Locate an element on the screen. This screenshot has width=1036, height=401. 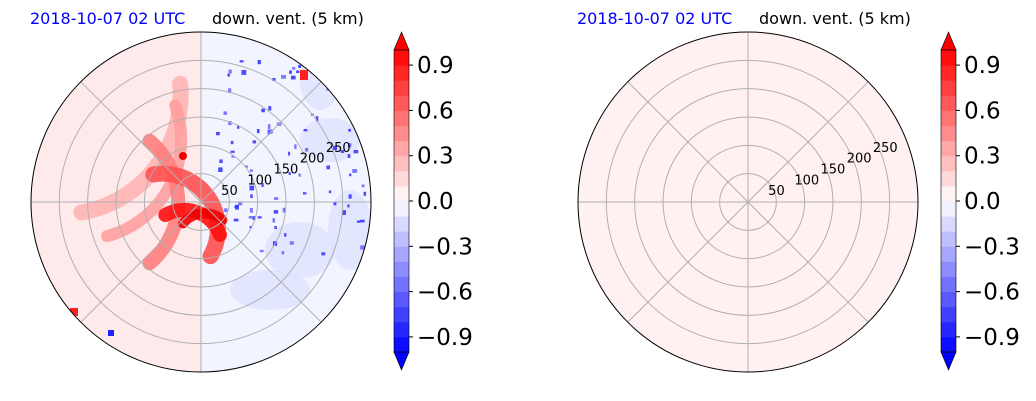
left-colorbar-tick-label: 0.6 is located at coordinates (435, 111).